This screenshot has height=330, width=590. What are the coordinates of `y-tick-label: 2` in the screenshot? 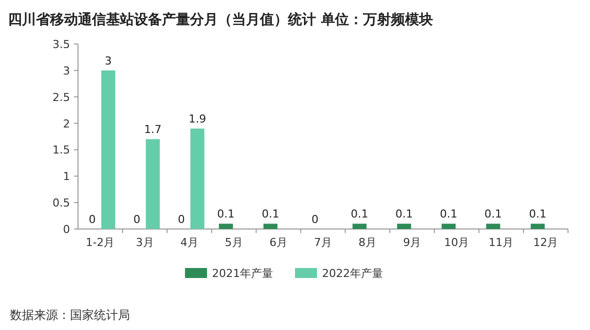 It's located at (66, 123).